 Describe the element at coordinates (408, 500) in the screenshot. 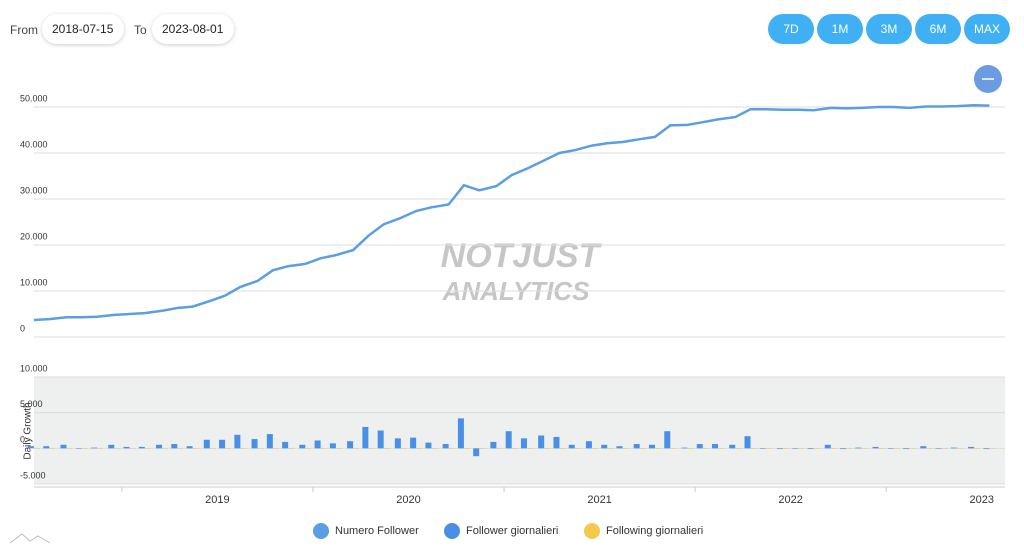

I see `x-tick-label: 2020` at that location.